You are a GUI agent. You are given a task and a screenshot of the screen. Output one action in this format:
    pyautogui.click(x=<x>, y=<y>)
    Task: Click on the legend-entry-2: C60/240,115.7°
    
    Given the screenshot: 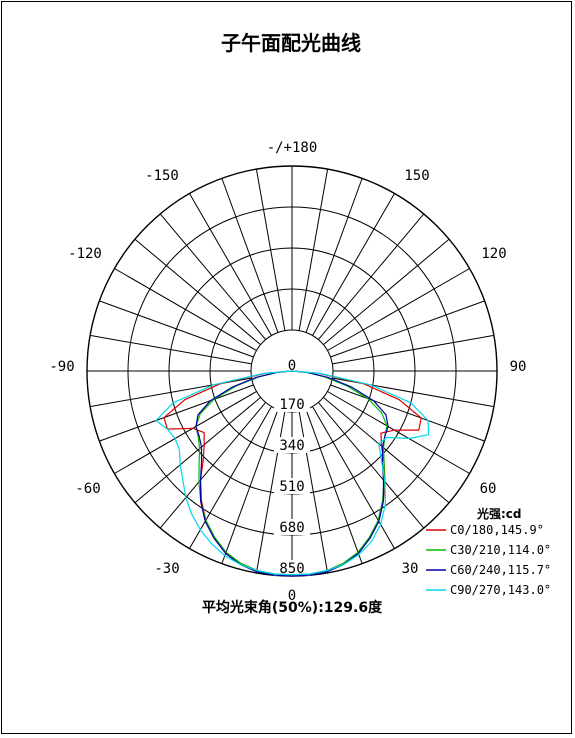 What is the action you would take?
    pyautogui.click(x=500, y=570)
    